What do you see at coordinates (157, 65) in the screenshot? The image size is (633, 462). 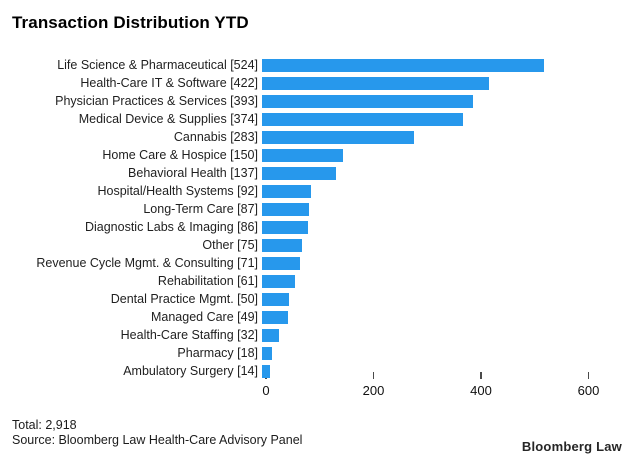 I see `category-label: Life Science & Pharmaceutical [524]` at bounding box center [157, 65].